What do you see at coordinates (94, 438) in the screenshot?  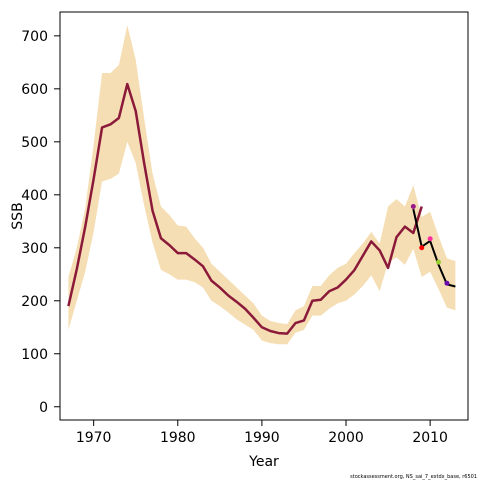 I see `x-tick-label: 1970` at bounding box center [94, 438].